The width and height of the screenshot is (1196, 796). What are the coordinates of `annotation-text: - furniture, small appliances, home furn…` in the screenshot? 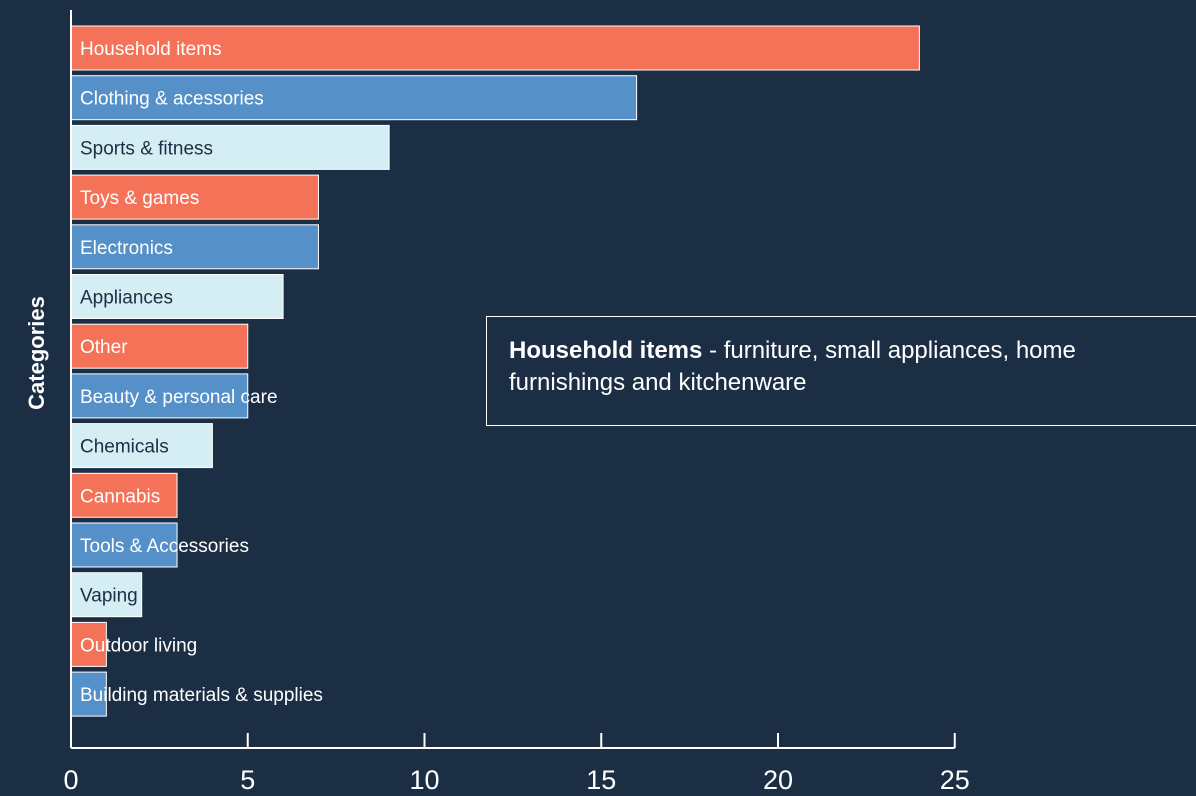 It's located at (792, 366).